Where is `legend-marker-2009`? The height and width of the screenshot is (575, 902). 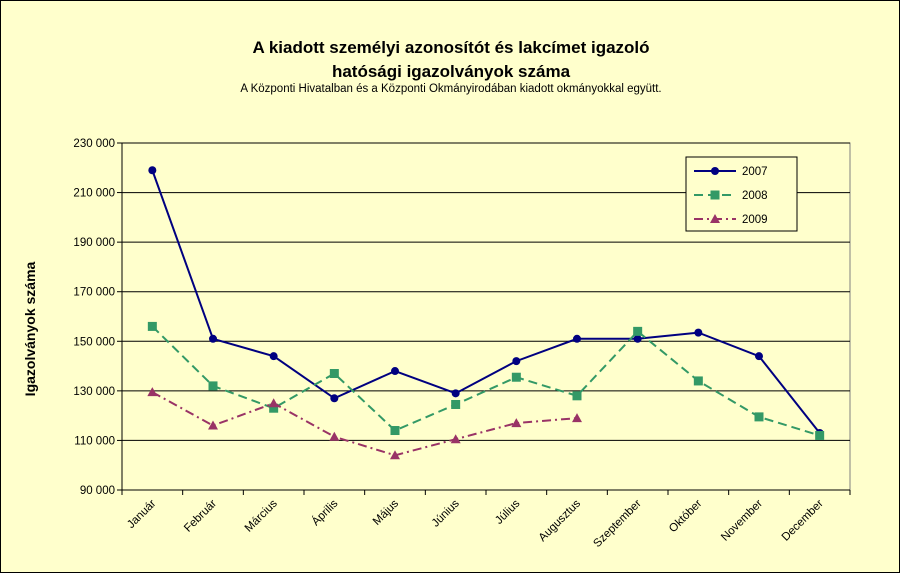 legend-marker-2009 is located at coordinates (715, 218).